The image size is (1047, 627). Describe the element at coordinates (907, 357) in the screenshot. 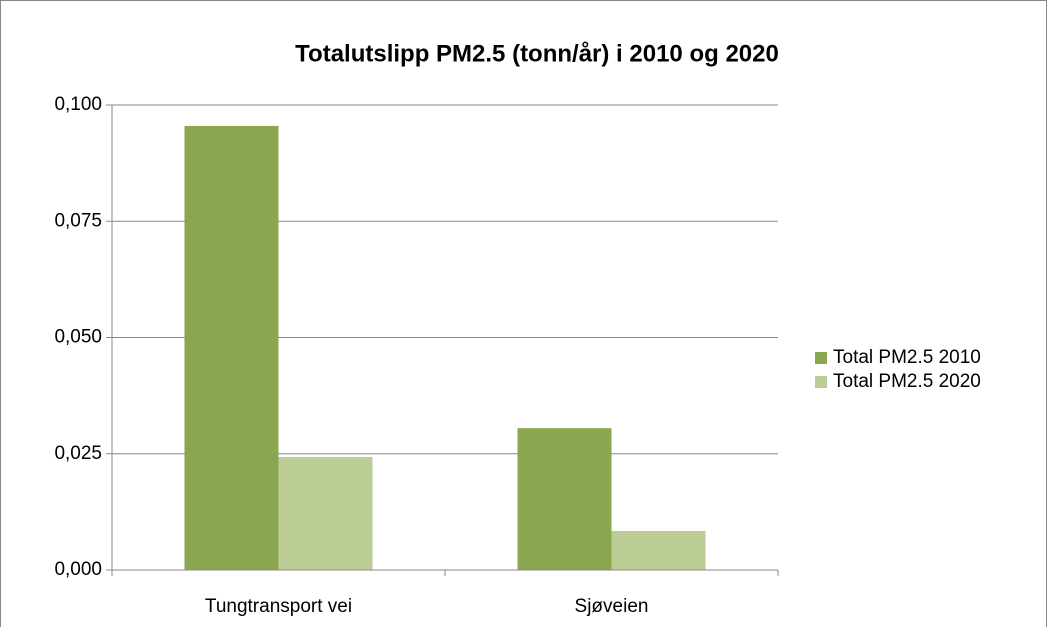

I see `legend-label: Total PM2.5 2010` at that location.